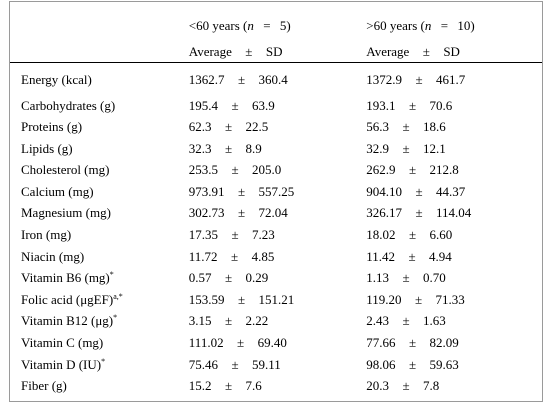  I want to click on nutrient-name-cell: Magnesium (mg), so click(66, 213).